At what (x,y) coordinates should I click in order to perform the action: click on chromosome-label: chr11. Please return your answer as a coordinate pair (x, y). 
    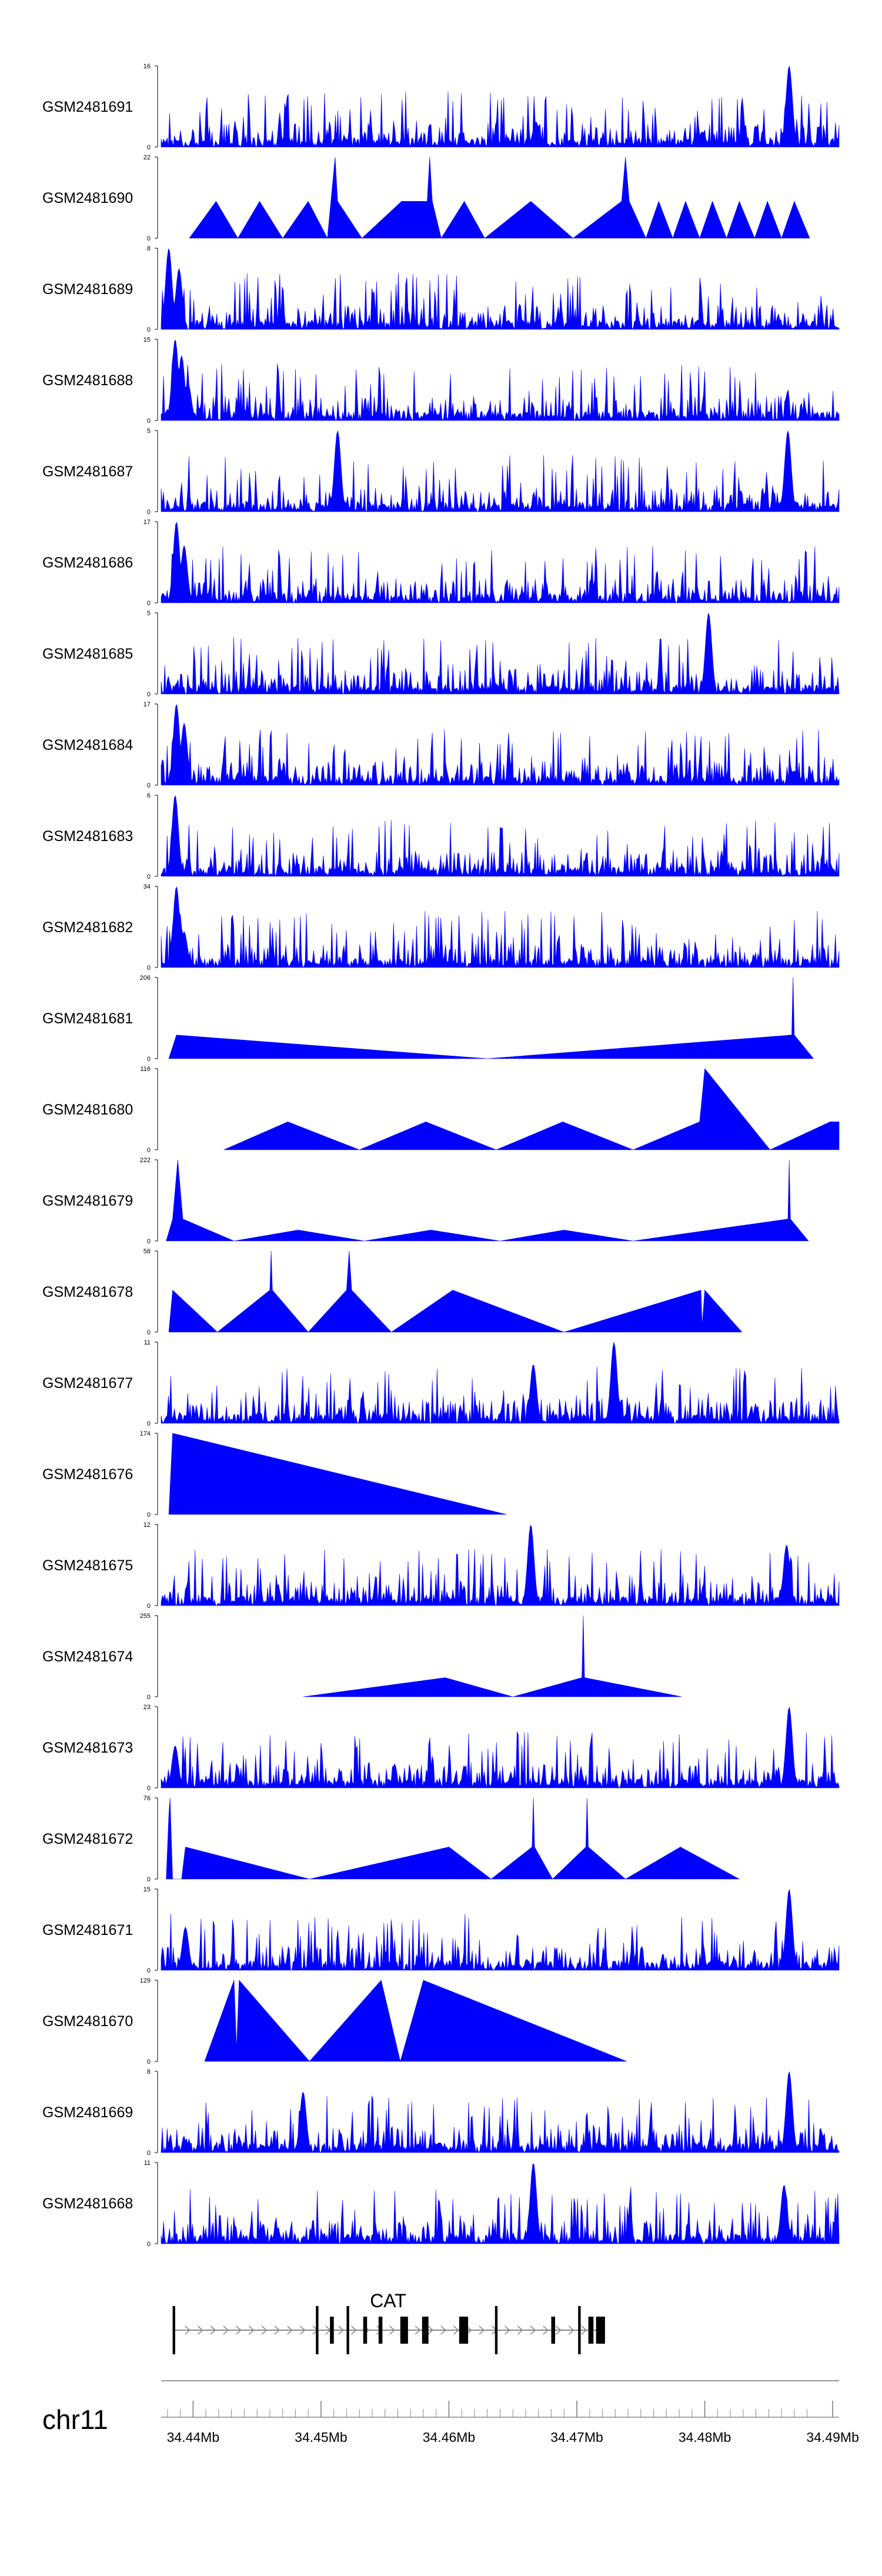
    Looking at the image, I should click on (75, 2419).